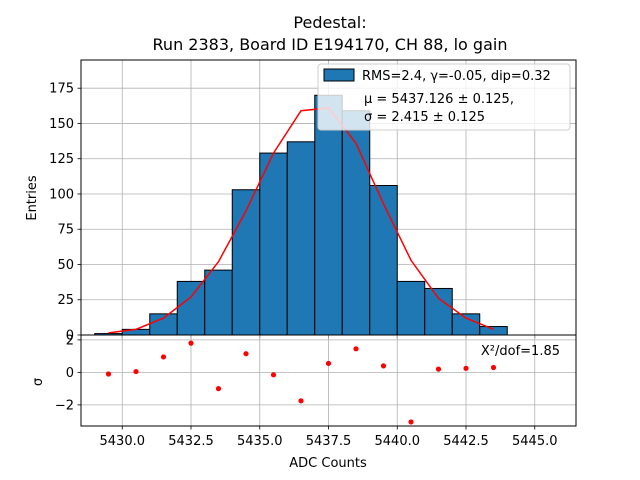 This screenshot has height=480, width=640. What do you see at coordinates (398, 441) in the screenshot?
I see `x-tick-label: 5440.0` at bounding box center [398, 441].